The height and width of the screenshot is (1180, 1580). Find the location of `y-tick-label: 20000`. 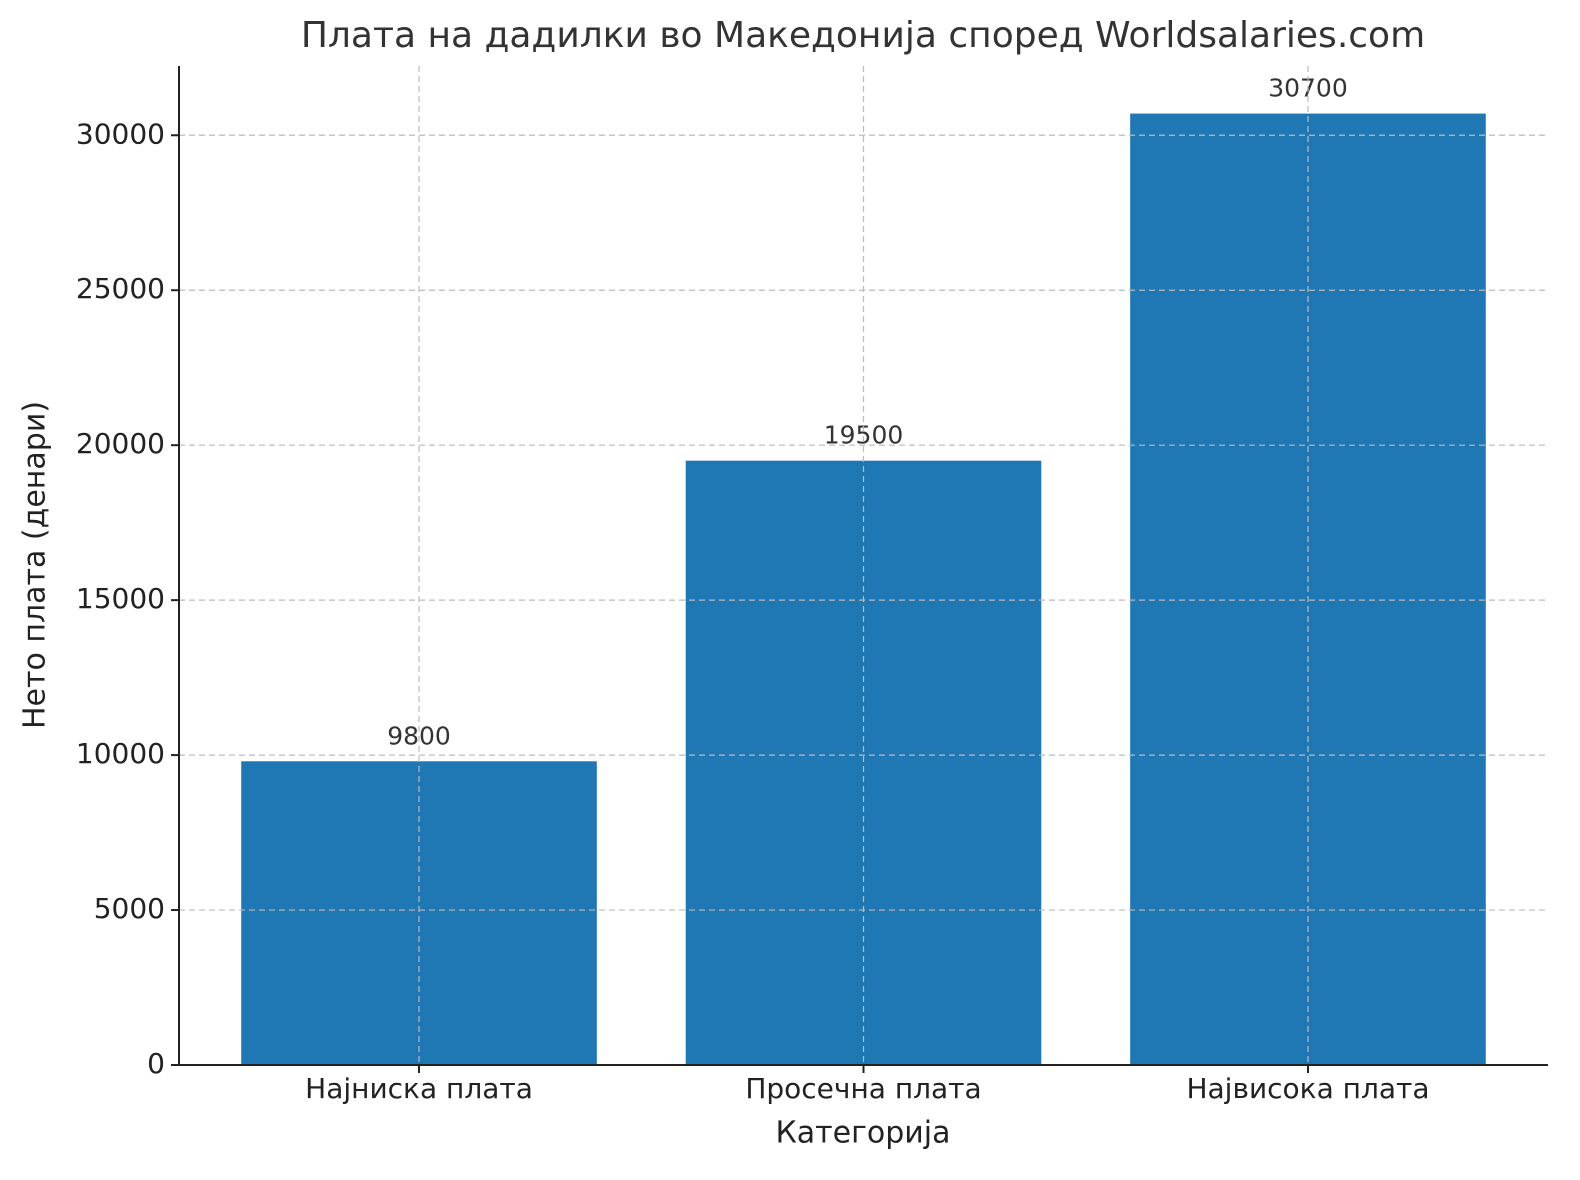

y-tick-label: 20000 is located at coordinates (120, 443).